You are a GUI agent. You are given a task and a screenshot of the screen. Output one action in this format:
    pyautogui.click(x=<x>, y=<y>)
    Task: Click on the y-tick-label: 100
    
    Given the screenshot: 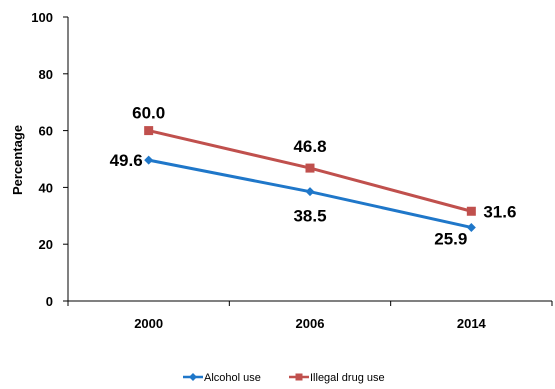 What is the action you would take?
    pyautogui.click(x=42, y=17)
    